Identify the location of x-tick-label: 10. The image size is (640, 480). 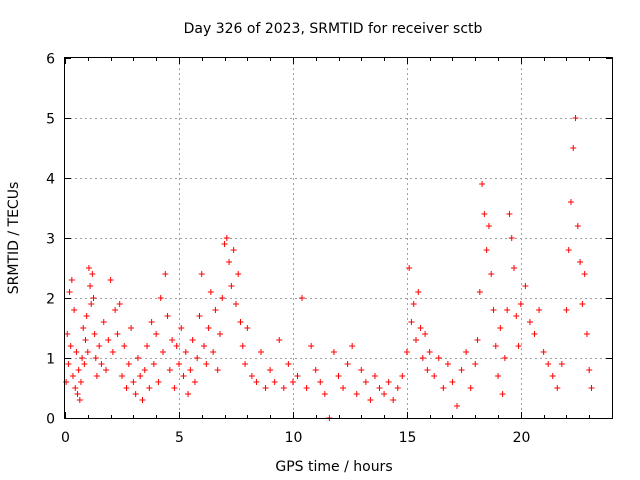
(294, 438).